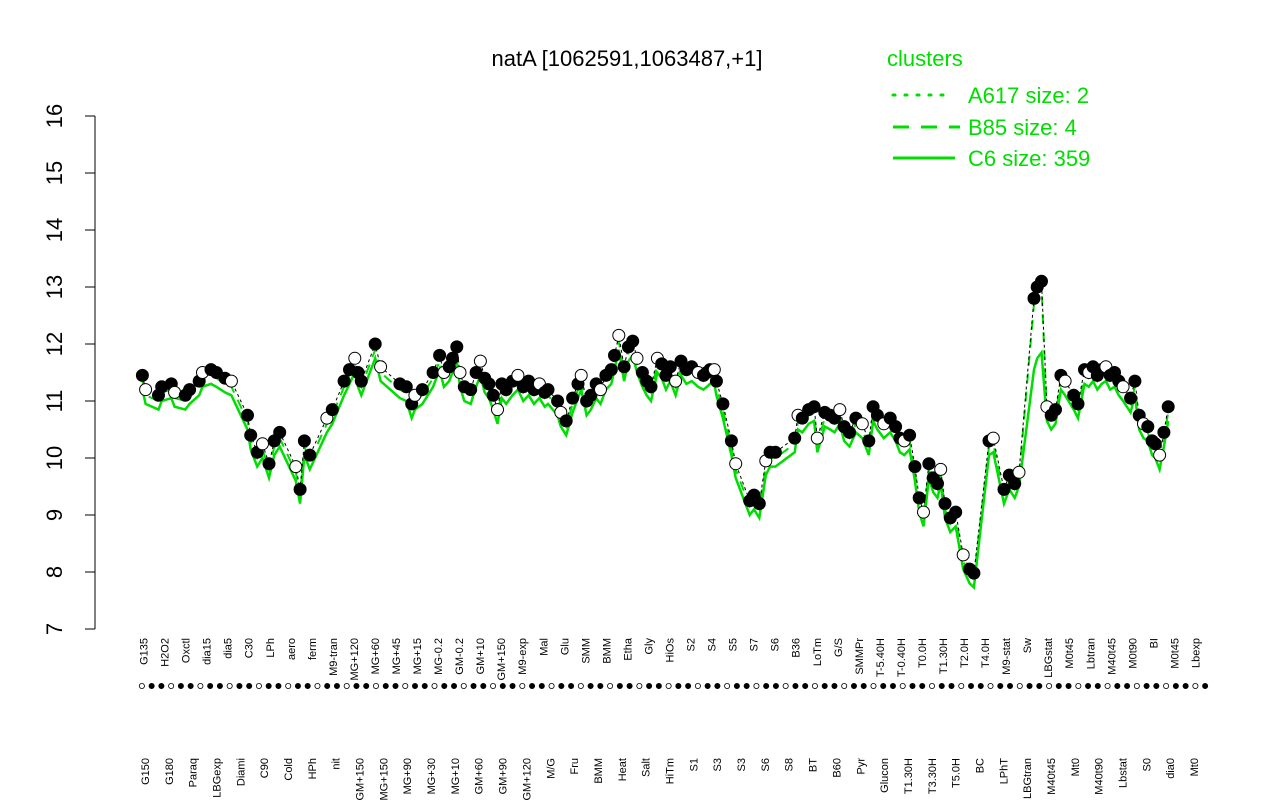  I want to click on x-category-label: BT, so click(814, 765).